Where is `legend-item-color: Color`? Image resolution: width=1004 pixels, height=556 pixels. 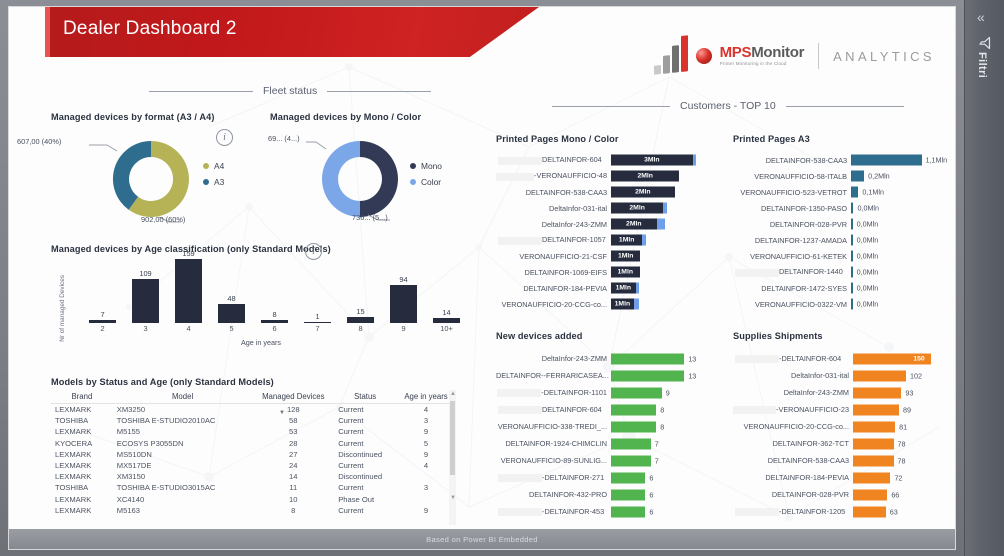
legend-item-color: Color is located at coordinates (426, 182).